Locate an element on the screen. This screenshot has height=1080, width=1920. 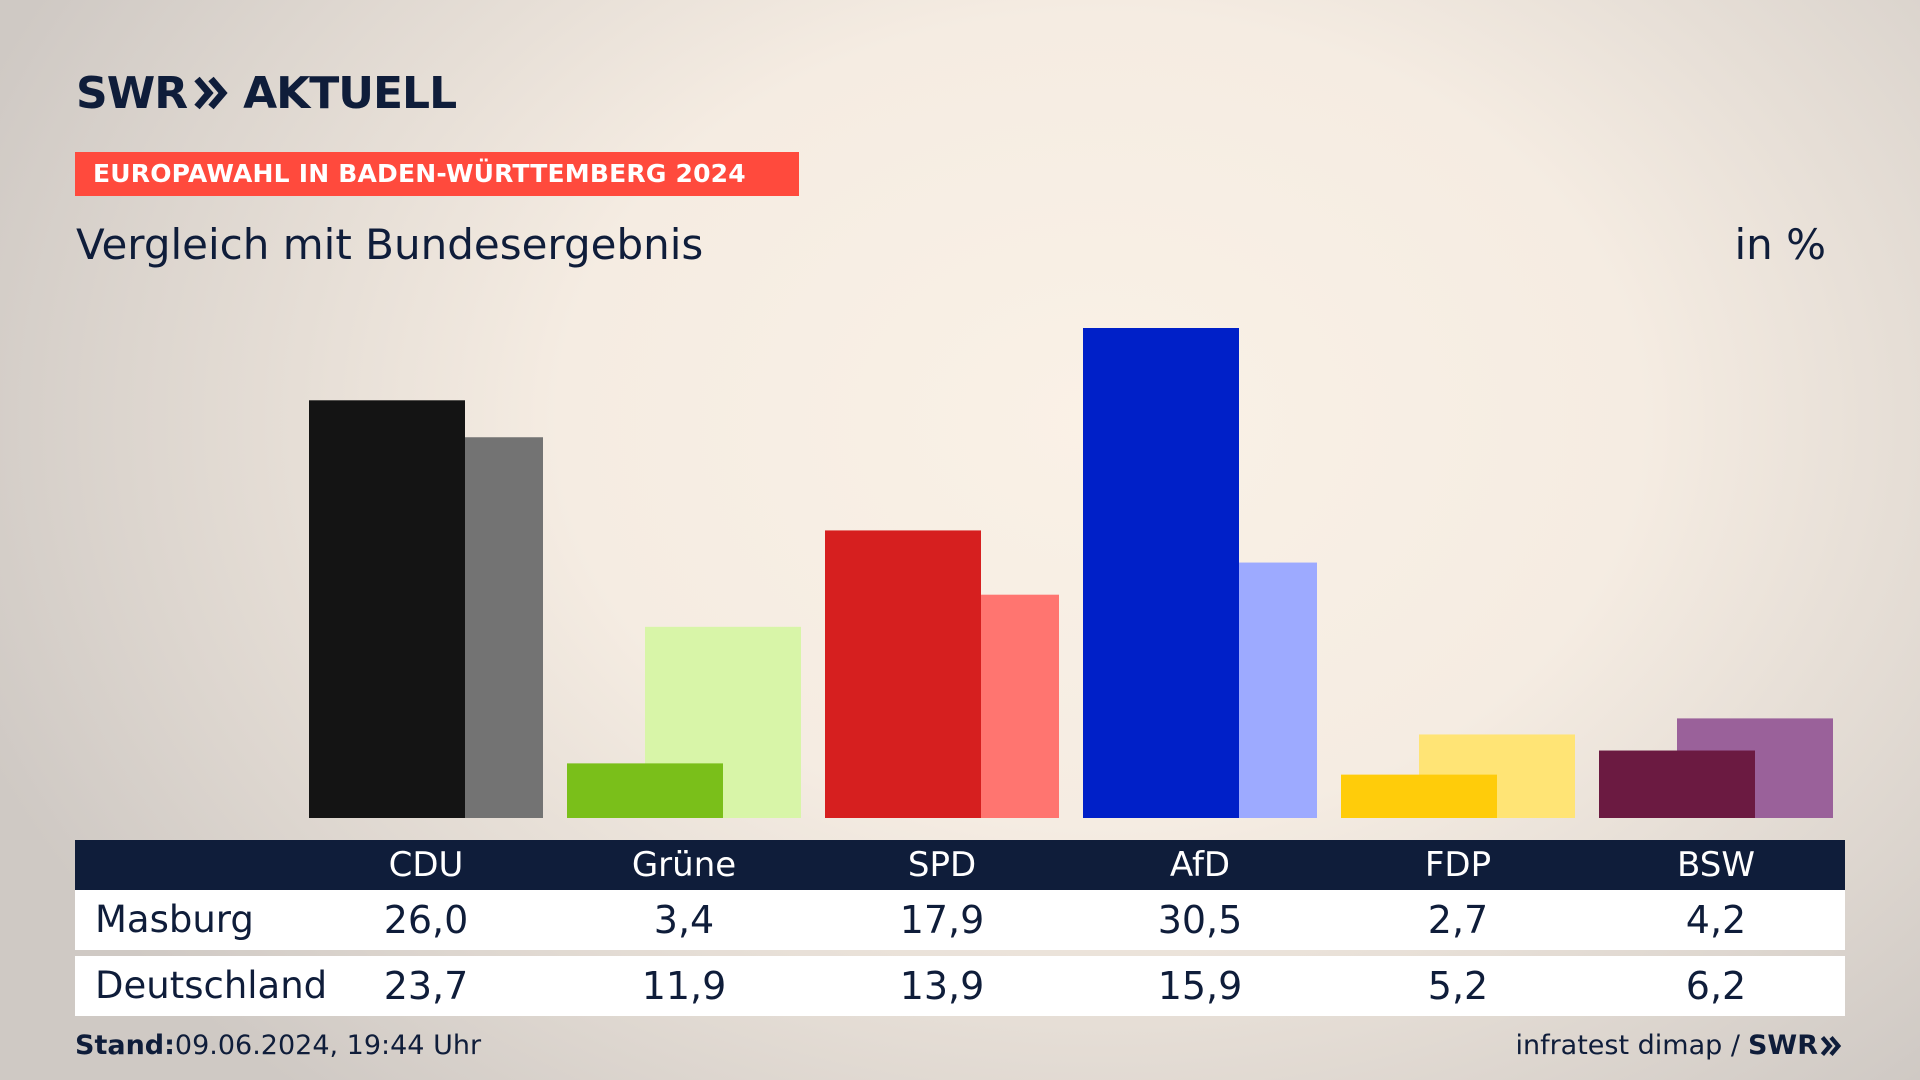
row-label-masburg: Masburg is located at coordinates (174, 919).